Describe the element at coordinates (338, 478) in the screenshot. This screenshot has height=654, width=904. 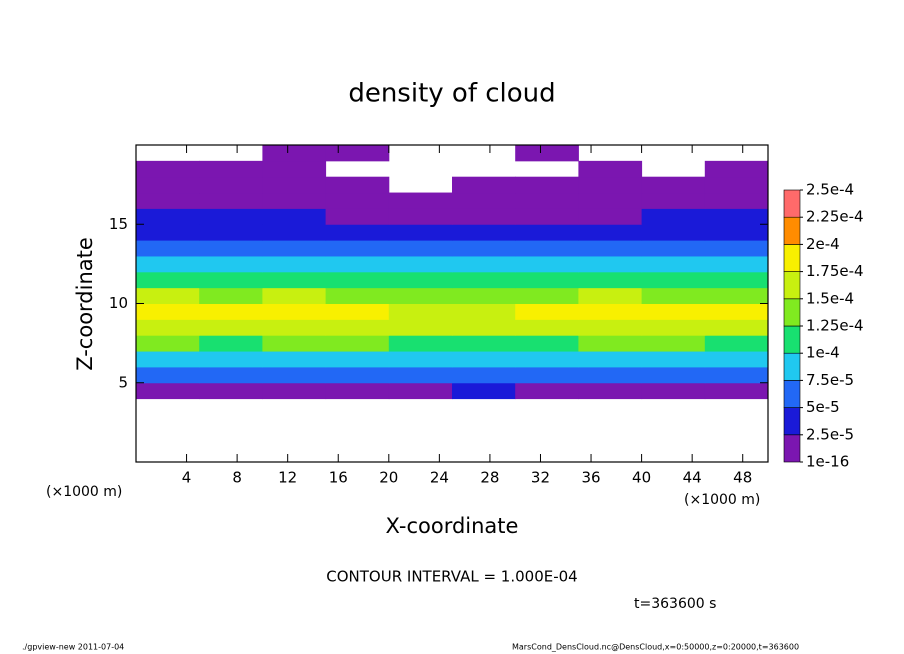
I see `x-tick-label: 16` at that location.